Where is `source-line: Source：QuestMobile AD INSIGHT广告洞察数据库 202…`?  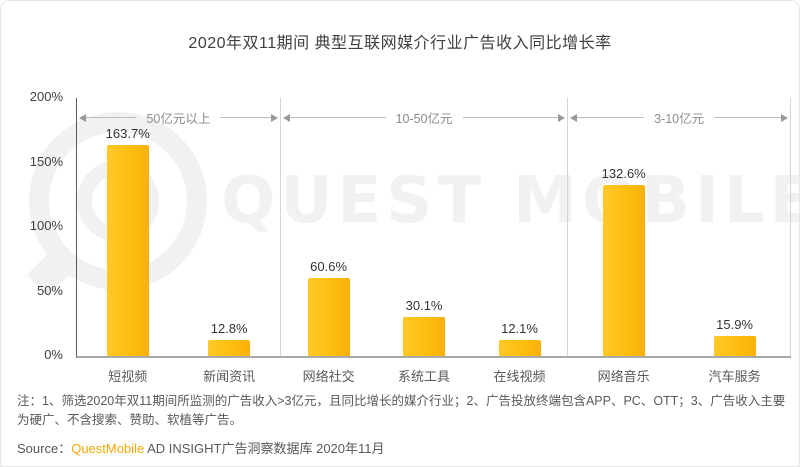 source-line: Source：QuestMobile AD INSIGHT广告洞察数据库 202… is located at coordinates (201, 447).